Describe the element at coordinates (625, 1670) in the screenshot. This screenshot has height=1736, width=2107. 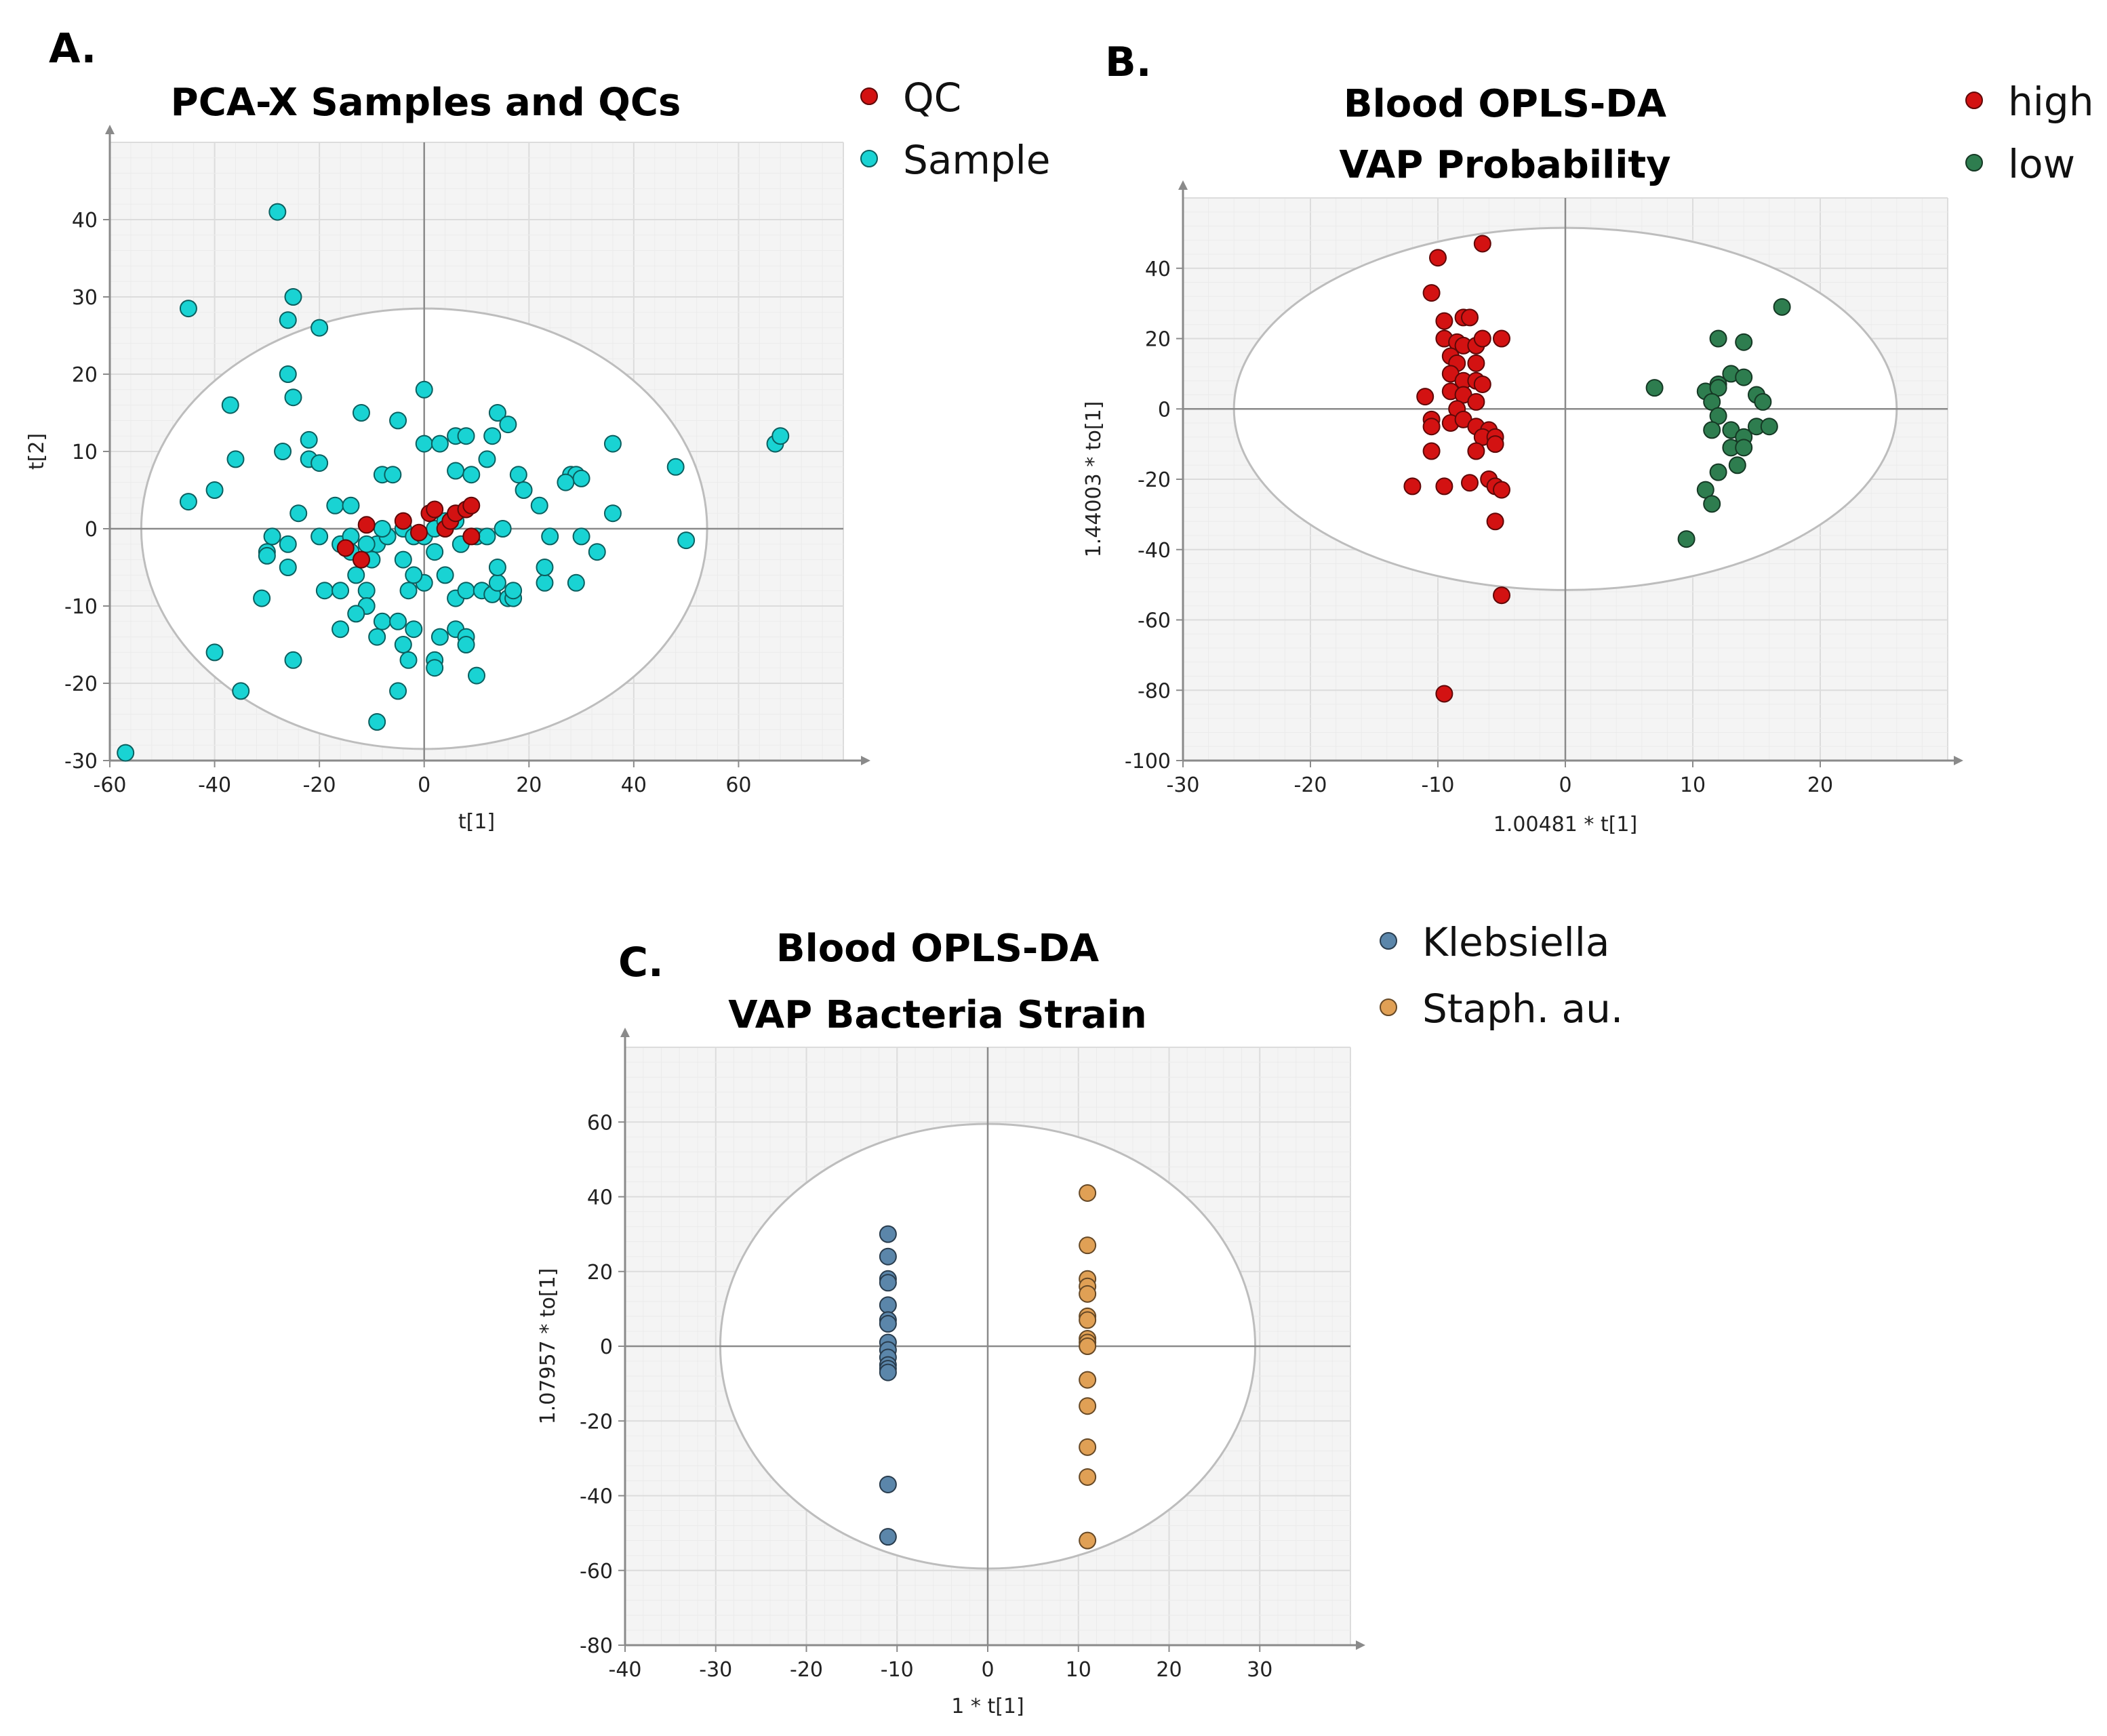
I see `x-tick-label: -40` at that location.